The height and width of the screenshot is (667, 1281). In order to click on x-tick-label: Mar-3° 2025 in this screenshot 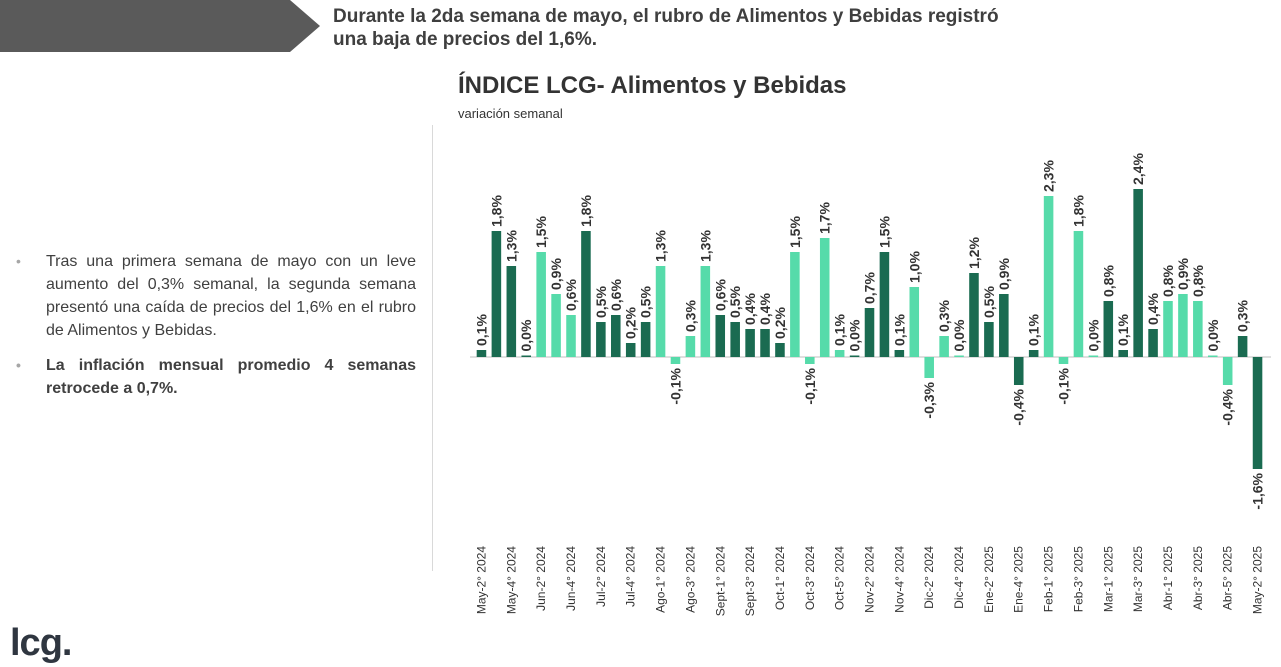, I will do `click(1138, 579)`.